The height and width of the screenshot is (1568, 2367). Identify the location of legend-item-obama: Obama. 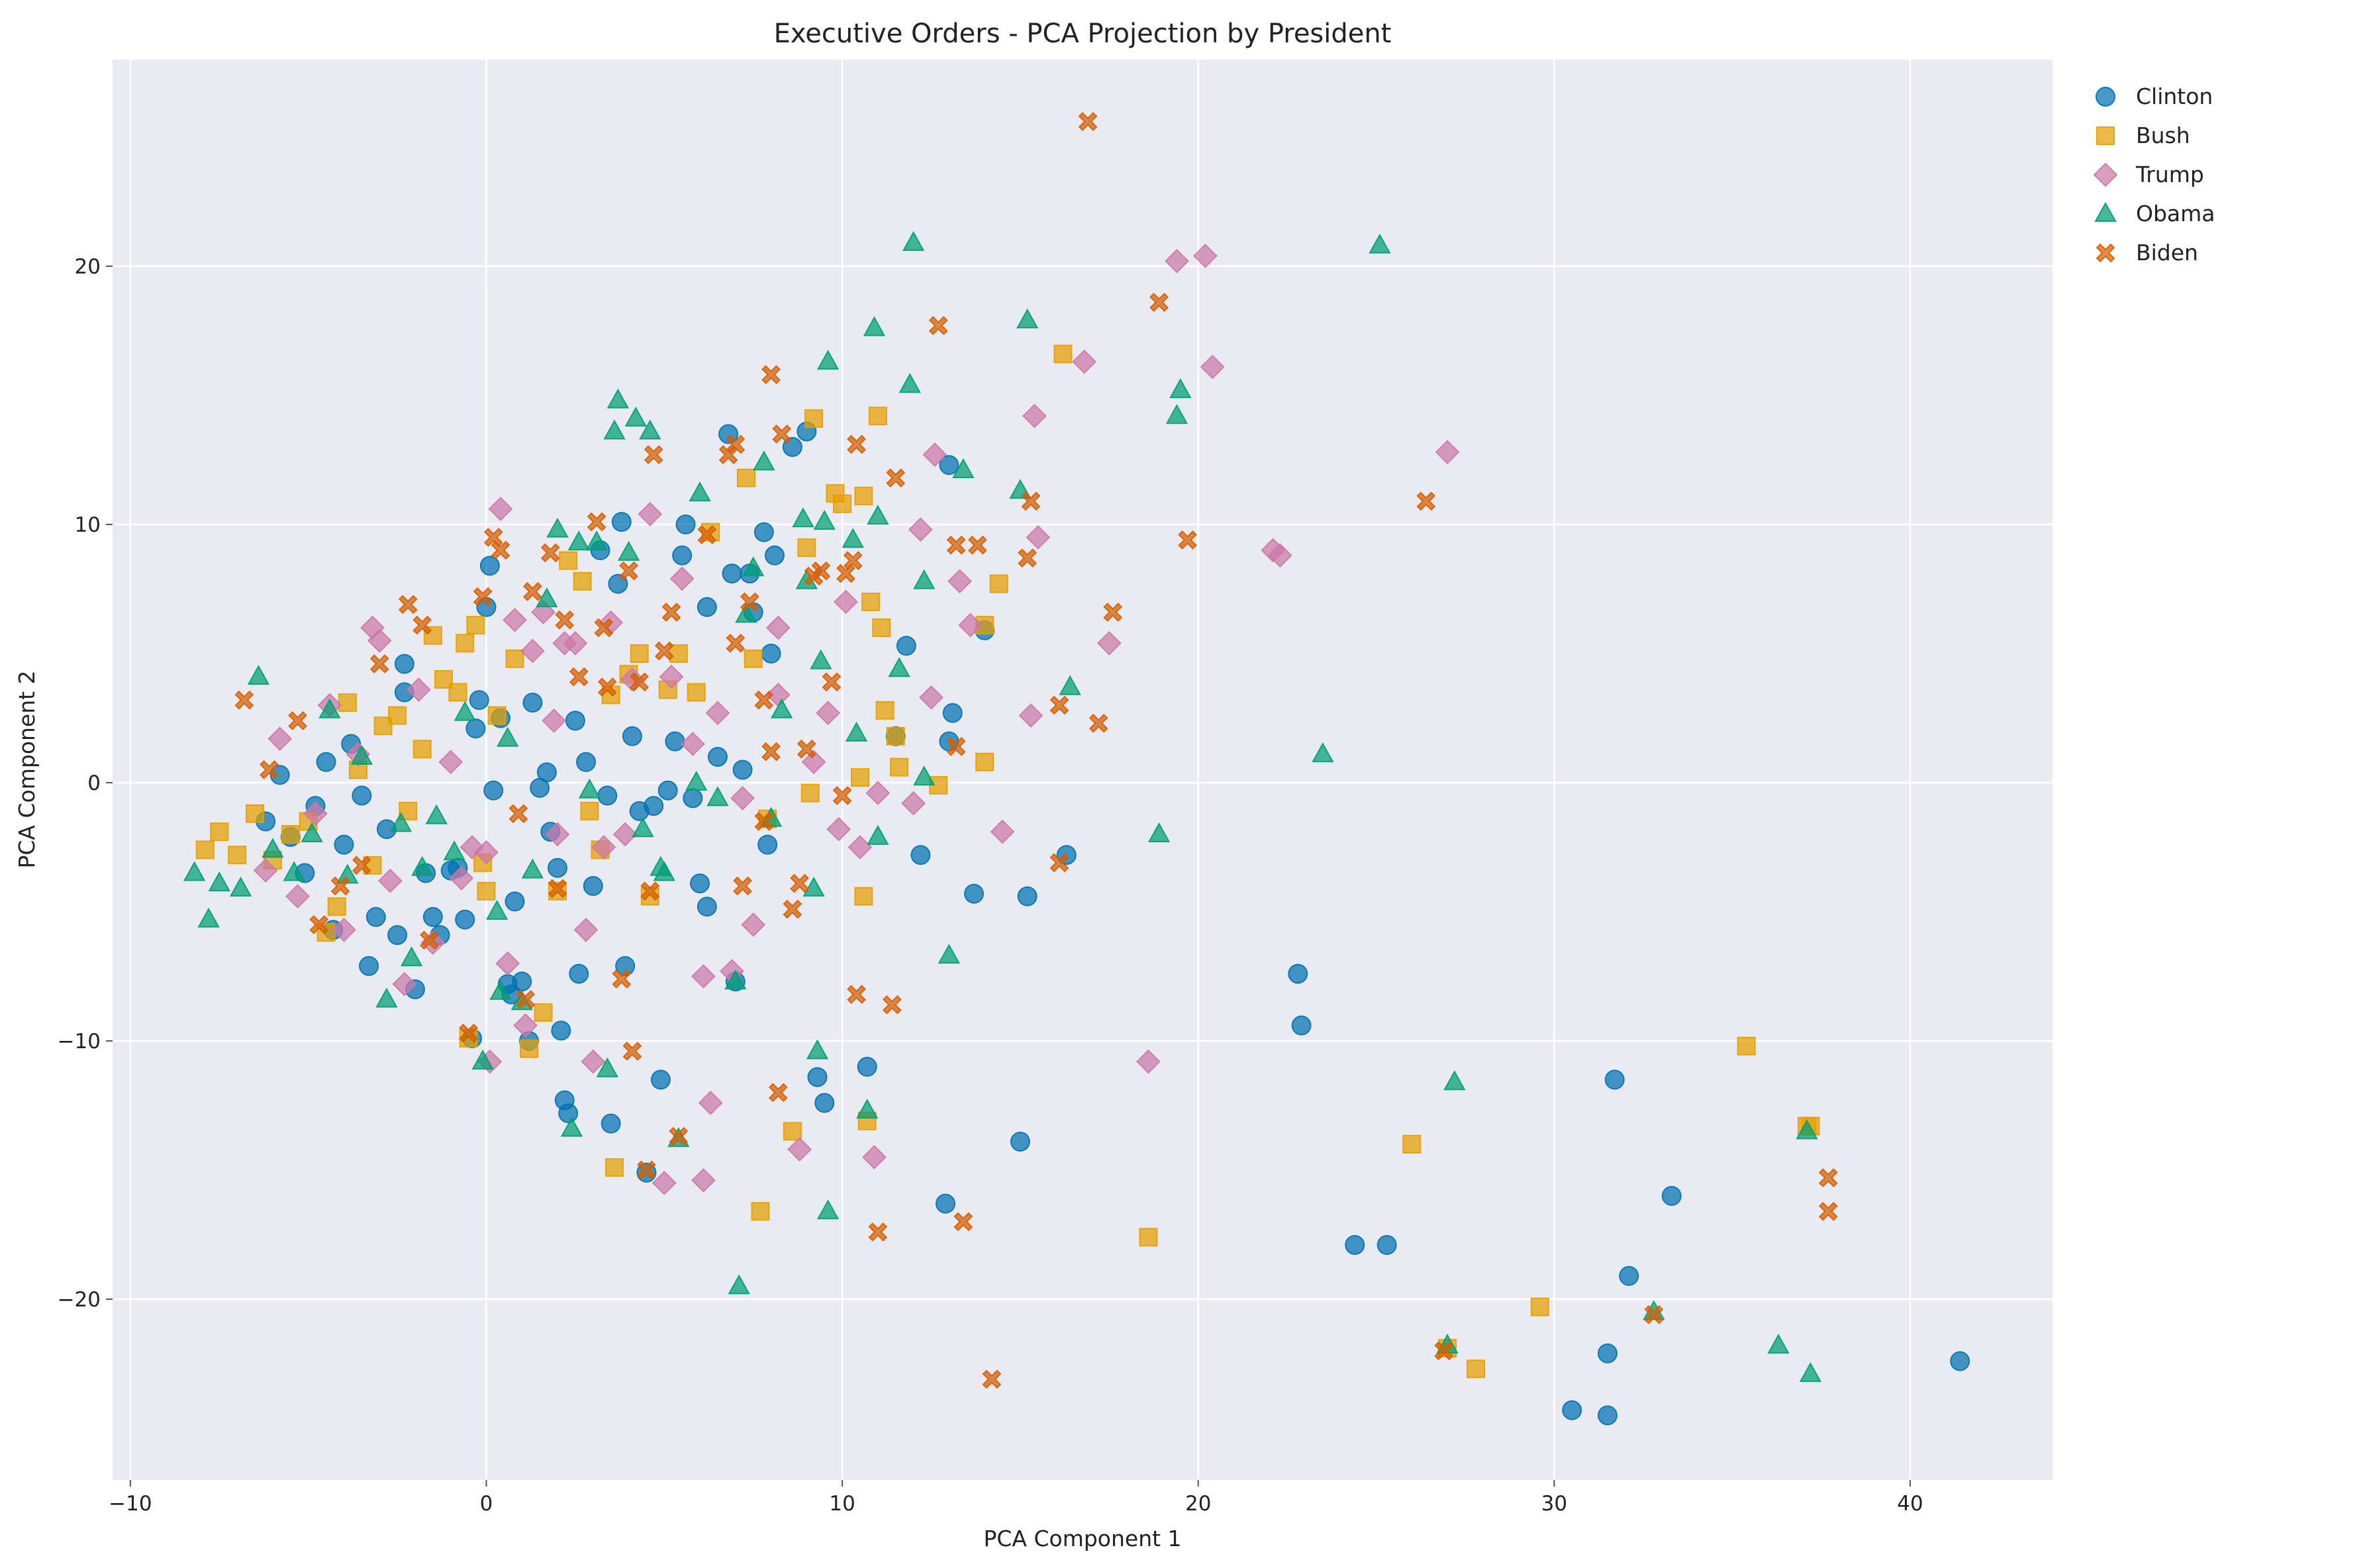
(2154, 213).